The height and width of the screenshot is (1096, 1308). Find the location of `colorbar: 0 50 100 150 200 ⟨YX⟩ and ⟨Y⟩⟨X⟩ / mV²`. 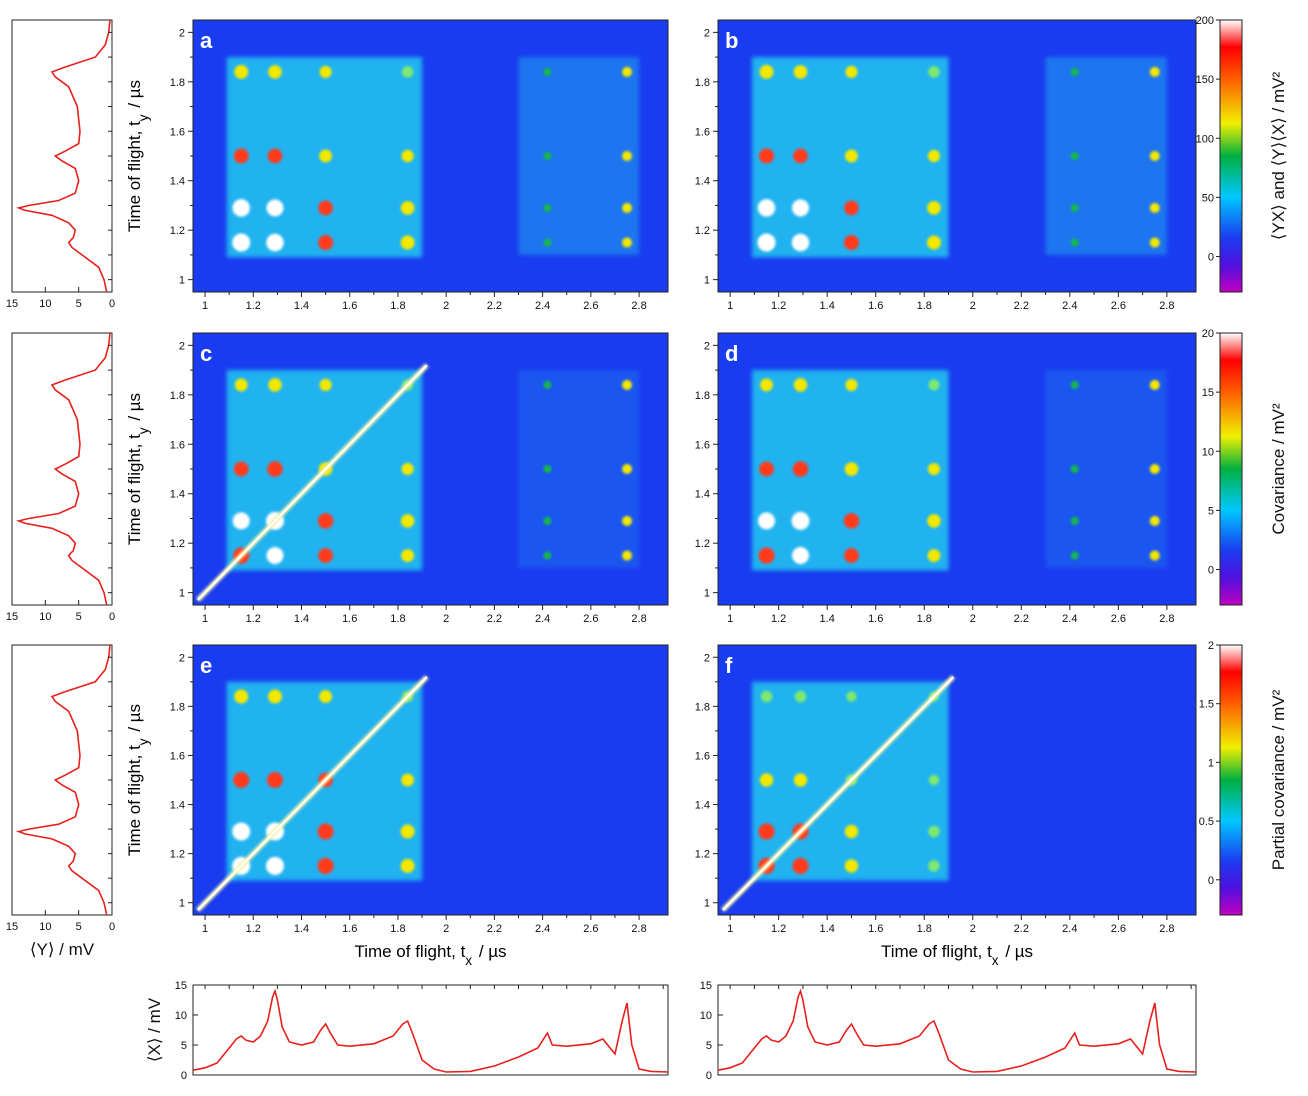

colorbar: 0 50 100 150 200 ⟨YX⟩ and ⟨Y⟩⟨X⟩ / mV² is located at coordinates (1242, 154).